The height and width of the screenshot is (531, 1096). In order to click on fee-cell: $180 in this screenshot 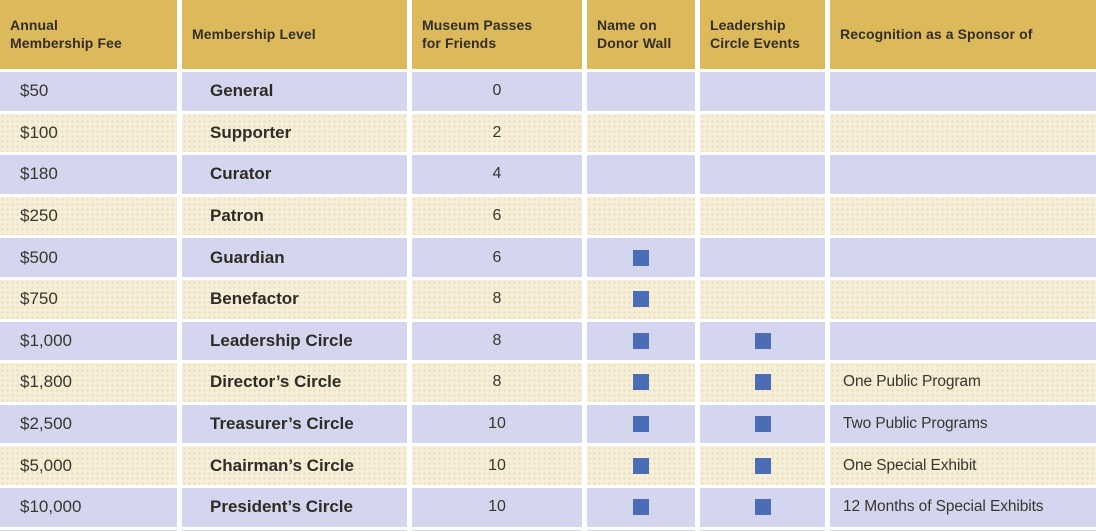, I will do `click(88, 174)`.